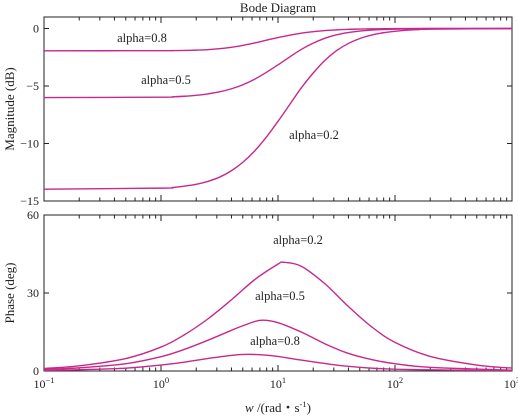 Image resolution: width=518 pixels, height=418 pixels. What do you see at coordinates (167, 380) in the screenshot?
I see `x-tick-label-exponent: 0` at bounding box center [167, 380].